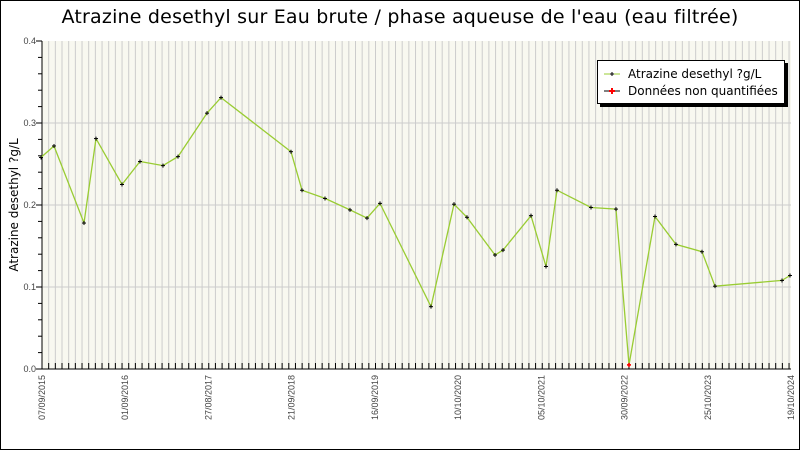  I want to click on y-tick-labels: 0.0 0.1 0.2 0.3 0.4, so click(29, 205).